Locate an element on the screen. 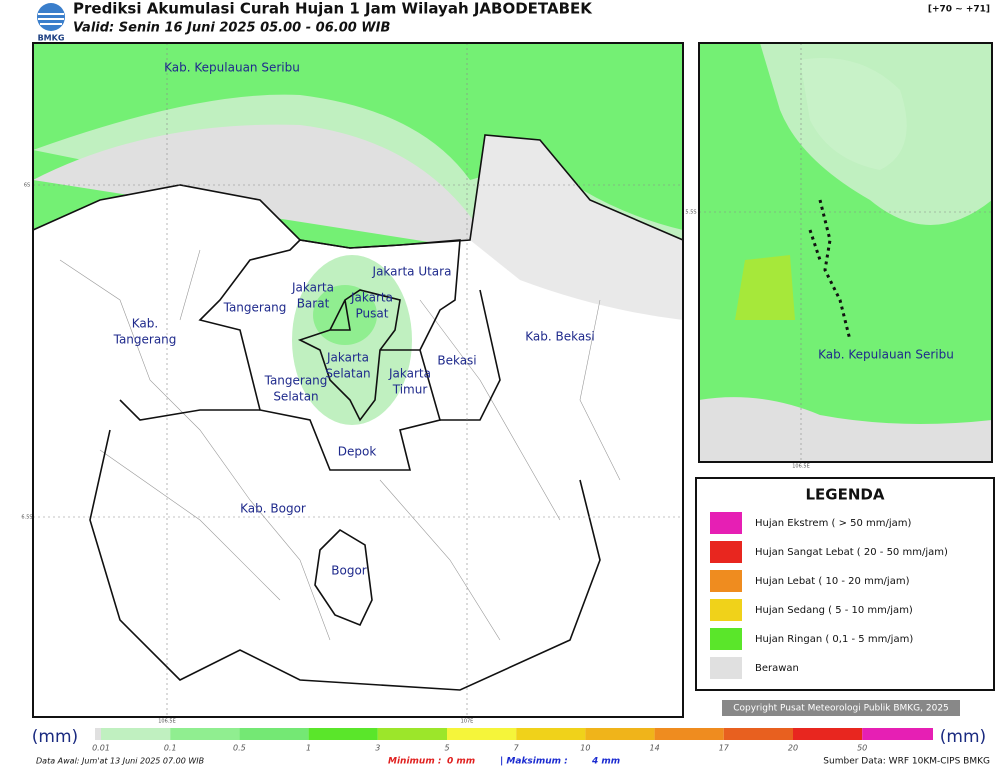  region-label: Jakarta Utara is located at coordinates (412, 272).